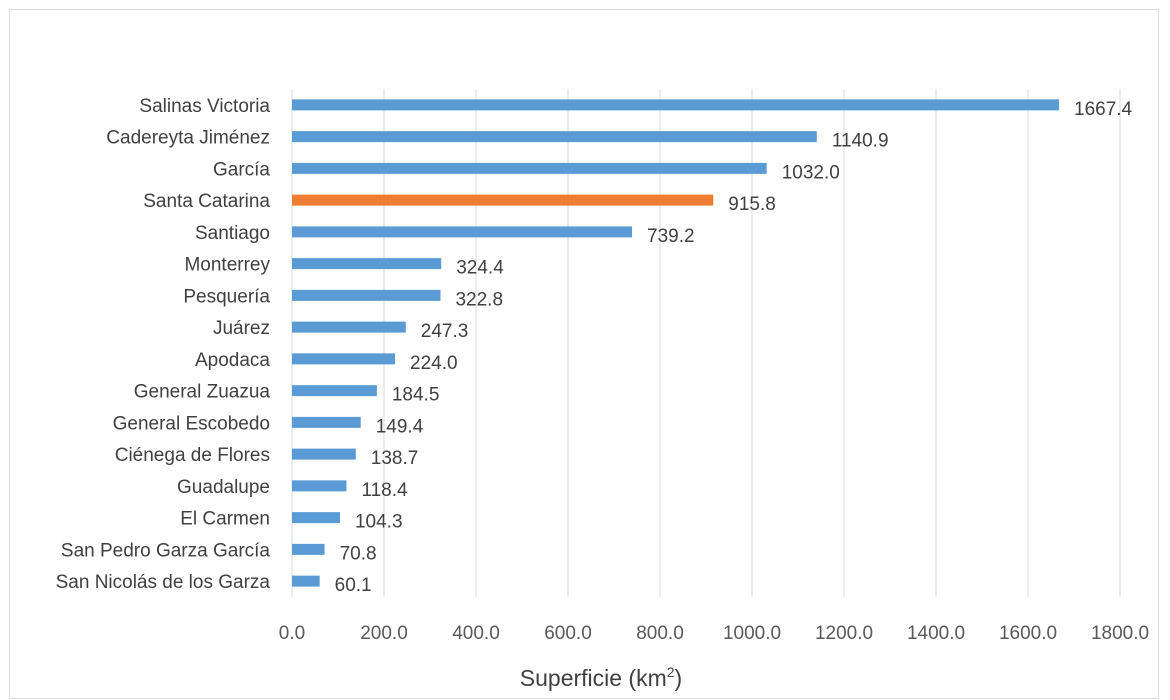 The width and height of the screenshot is (1170, 700). I want to click on data-label: 1032.0, so click(811, 172).